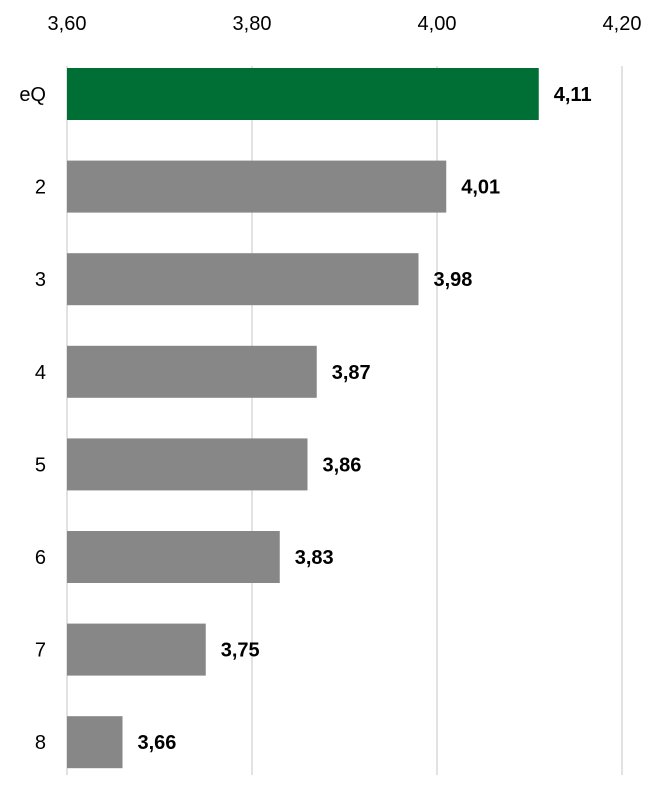  What do you see at coordinates (453, 280) in the screenshot?
I see `data-label: 3,98` at bounding box center [453, 280].